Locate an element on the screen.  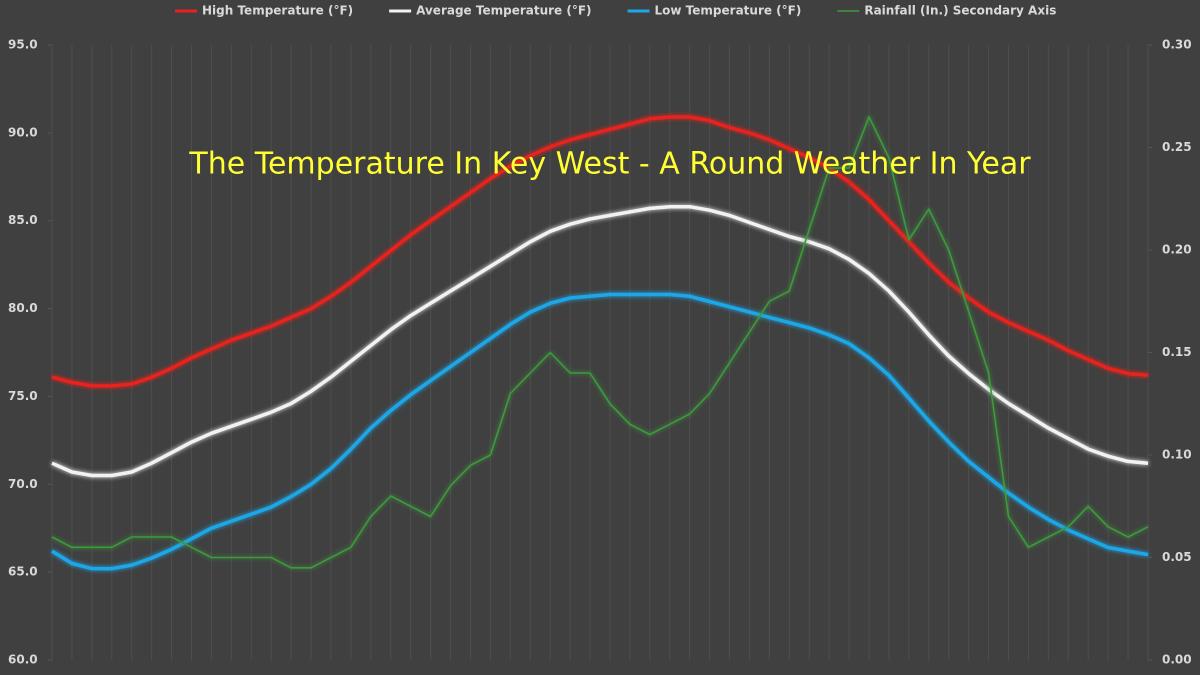
y-tick-label: 90.0 is located at coordinates (23, 132).